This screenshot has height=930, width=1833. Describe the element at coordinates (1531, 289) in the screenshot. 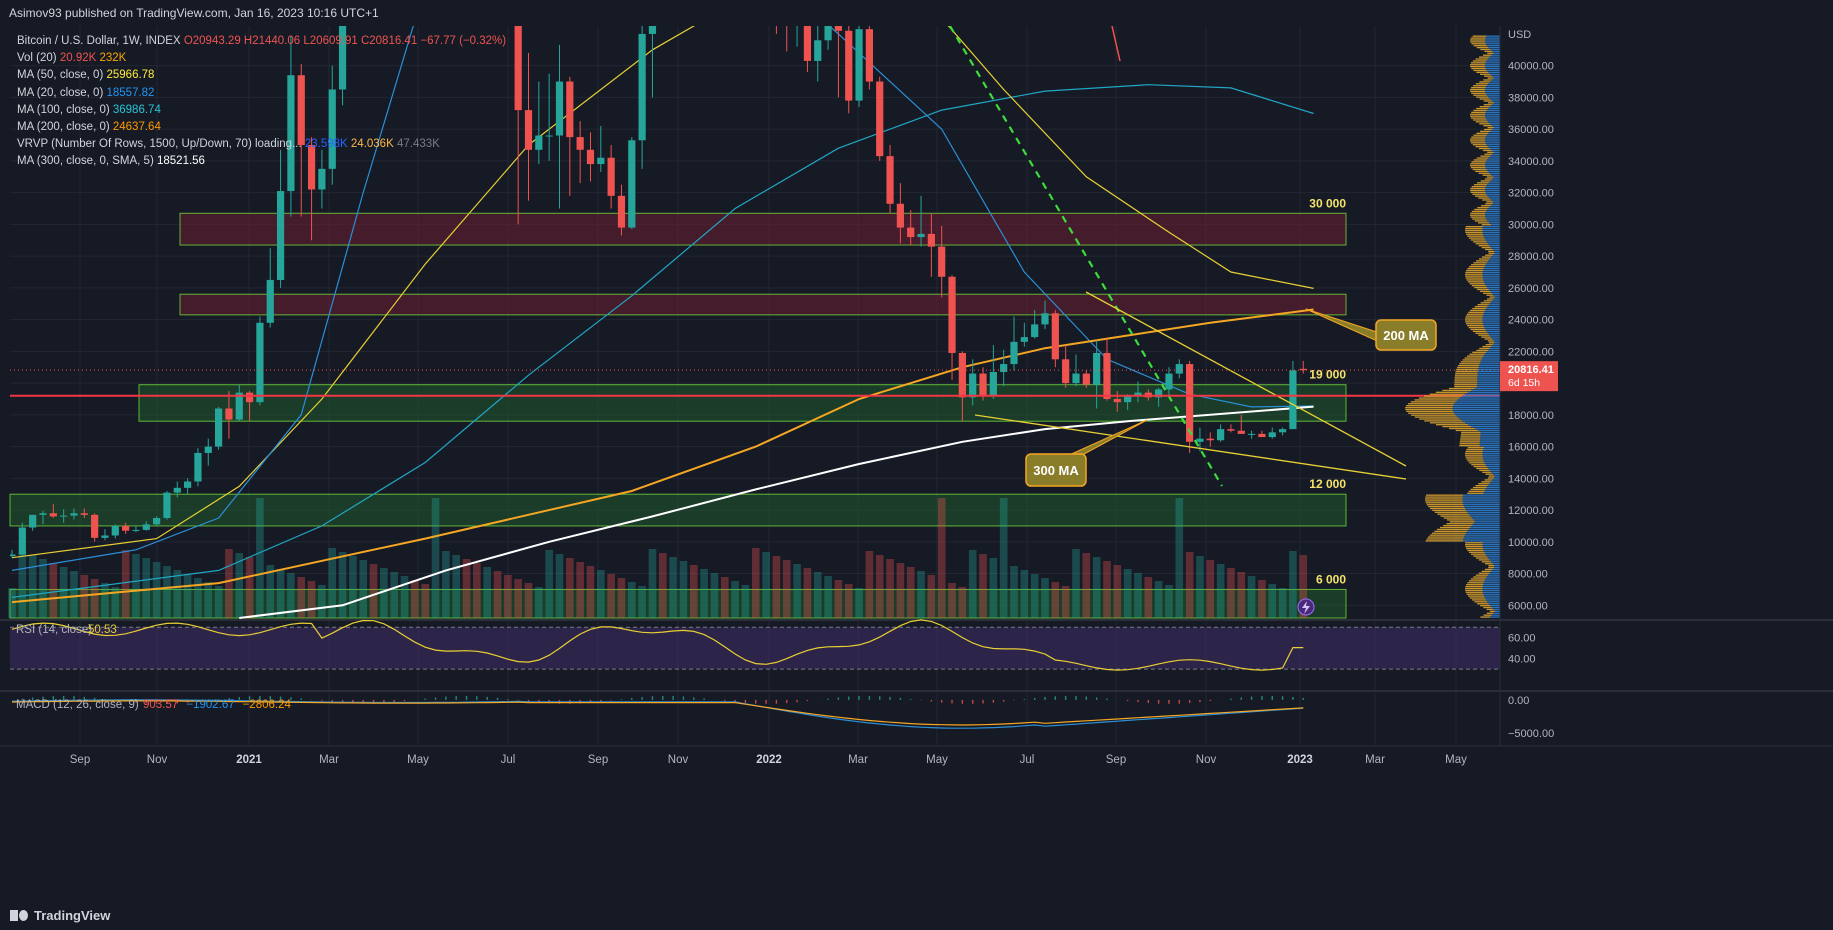

I see `price-tick-label: 26000.00` at that location.